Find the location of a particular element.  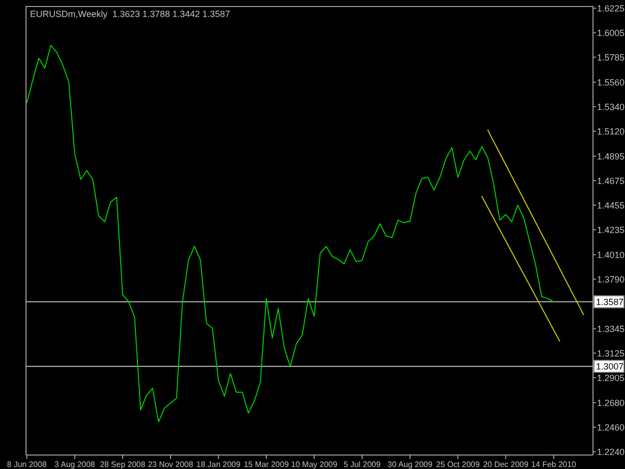

x-tick-label: 23 Nov 2008 is located at coordinates (171, 464).